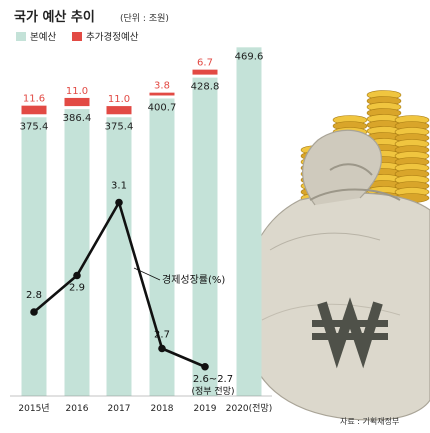  I want to click on x-tick-label: 2020(전망), so click(249, 408).